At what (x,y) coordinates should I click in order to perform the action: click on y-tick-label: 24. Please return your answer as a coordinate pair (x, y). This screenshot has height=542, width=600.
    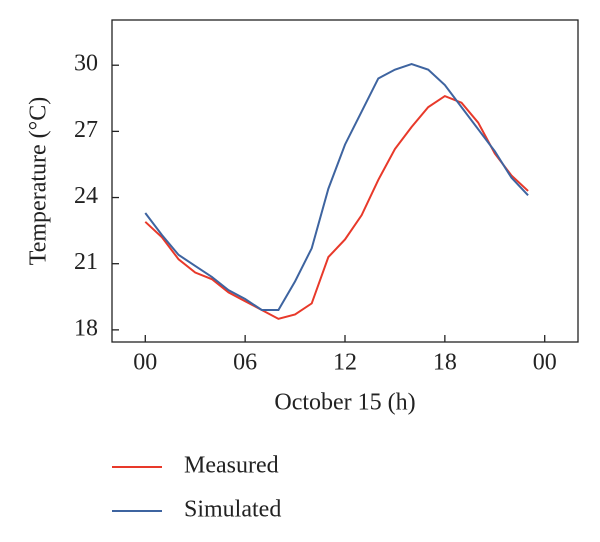
    Looking at the image, I should click on (86, 196).